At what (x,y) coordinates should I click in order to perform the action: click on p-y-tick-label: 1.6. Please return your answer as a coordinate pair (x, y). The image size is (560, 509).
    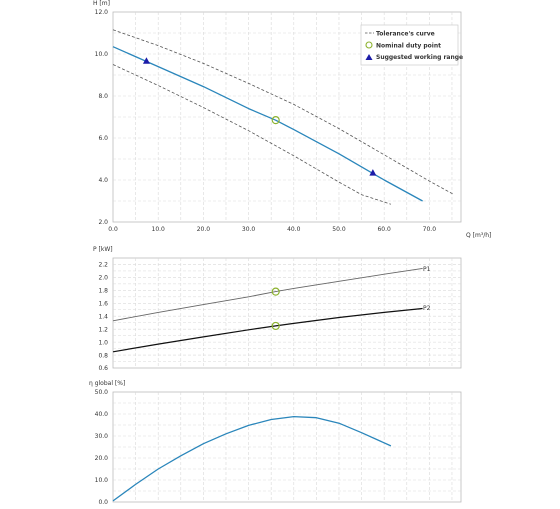
    Looking at the image, I should click on (103, 303).